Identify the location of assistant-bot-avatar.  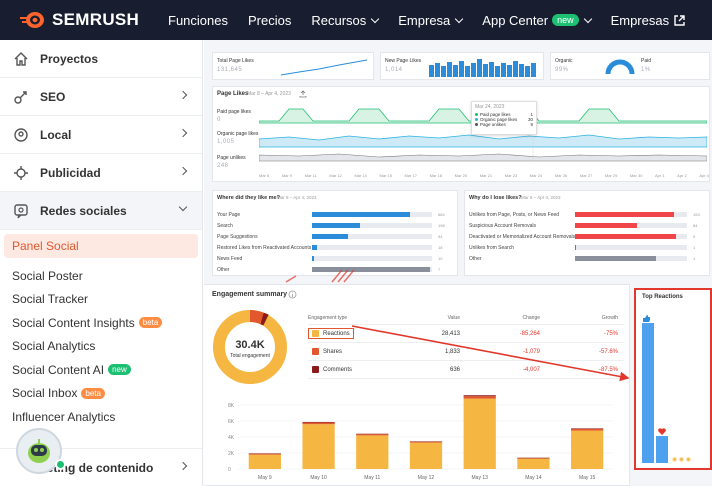
(41, 451).